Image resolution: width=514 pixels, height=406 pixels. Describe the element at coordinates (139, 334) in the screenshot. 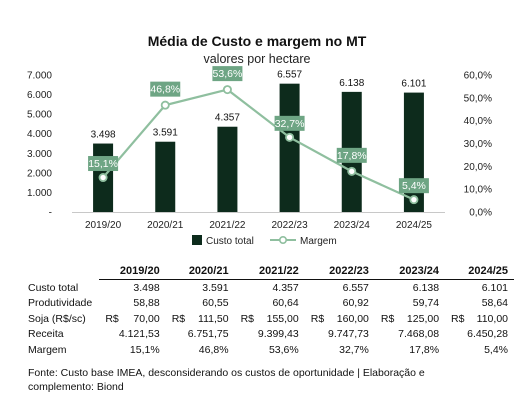

I see `cell-value: 4.121,53` at that location.